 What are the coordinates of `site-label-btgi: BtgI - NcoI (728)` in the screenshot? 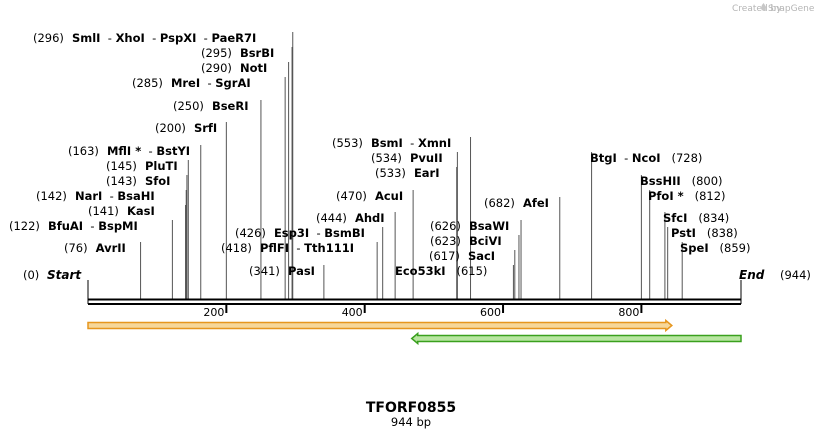 It's located at (646, 158).